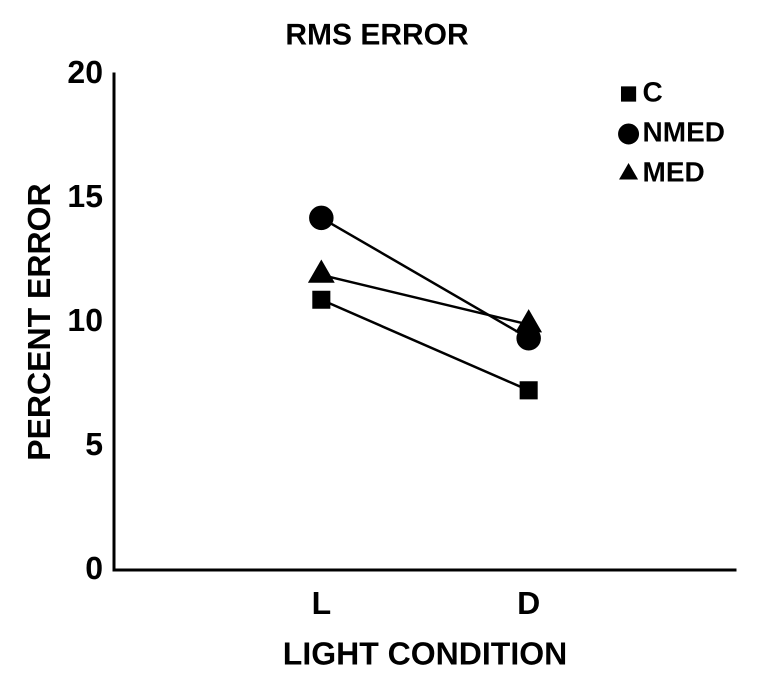 This screenshot has width=774, height=692. What do you see at coordinates (85, 72) in the screenshot?
I see `y-tick-label: 20` at bounding box center [85, 72].